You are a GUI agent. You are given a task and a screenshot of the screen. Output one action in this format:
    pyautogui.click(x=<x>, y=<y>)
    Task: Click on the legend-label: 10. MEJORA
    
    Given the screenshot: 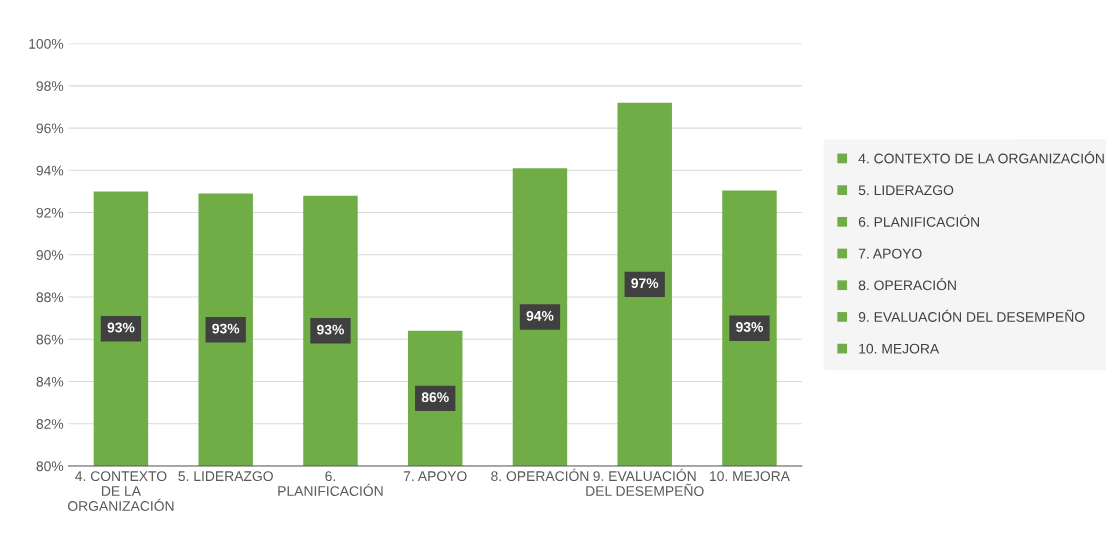 What is the action you would take?
    pyautogui.click(x=899, y=348)
    